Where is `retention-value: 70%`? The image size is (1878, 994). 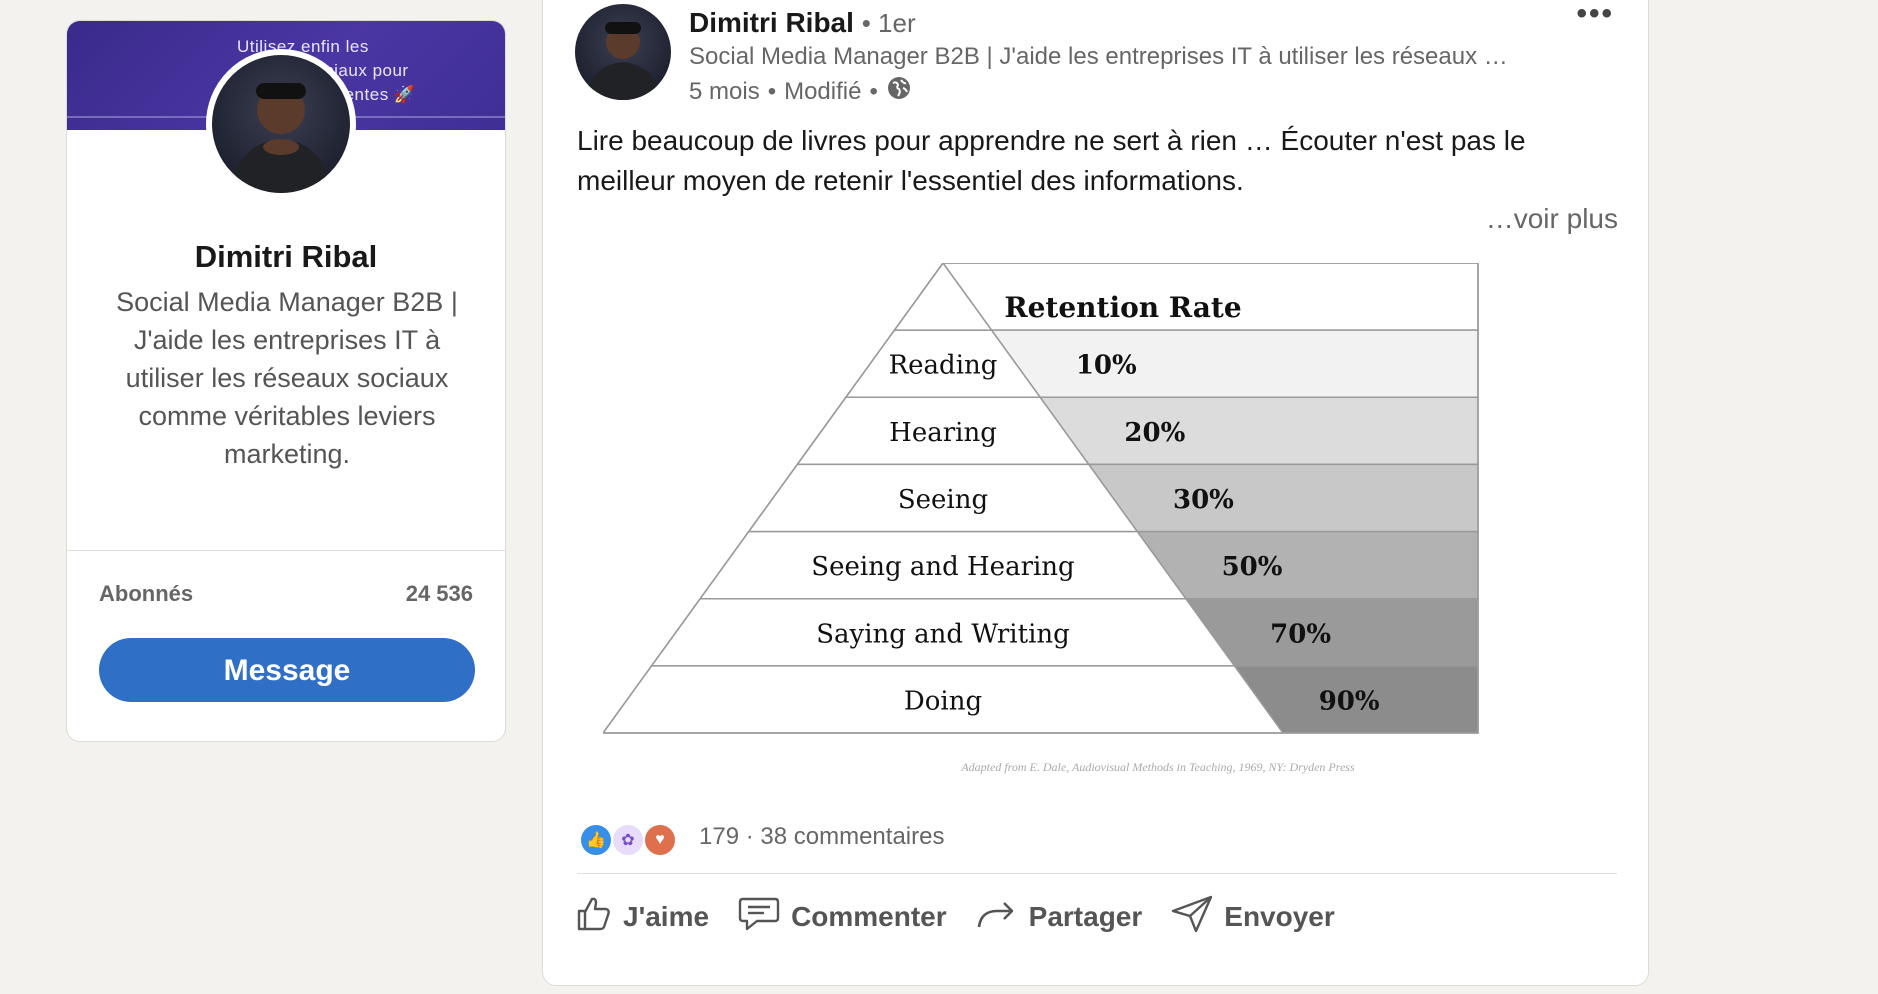
retention-value: 70% is located at coordinates (1300, 634).